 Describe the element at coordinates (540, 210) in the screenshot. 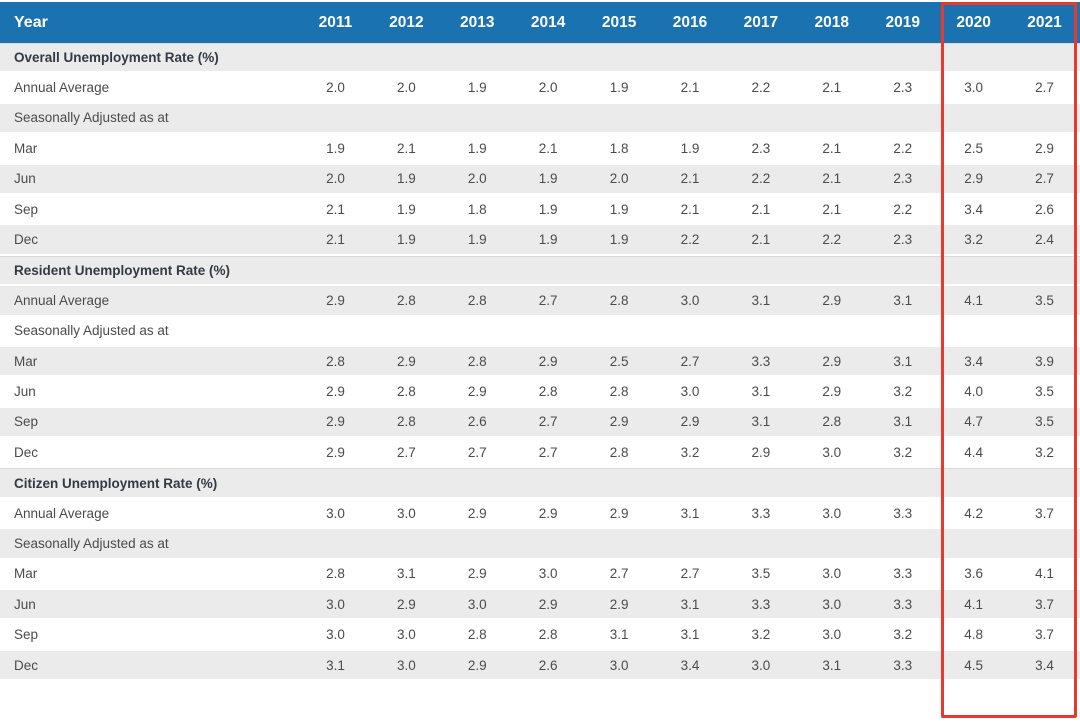

I see `table-row: Sep 2.1 1.9 1.8 1.9 1.9 2.1 2.1 2.1 2.2 3.4 2.6` at that location.